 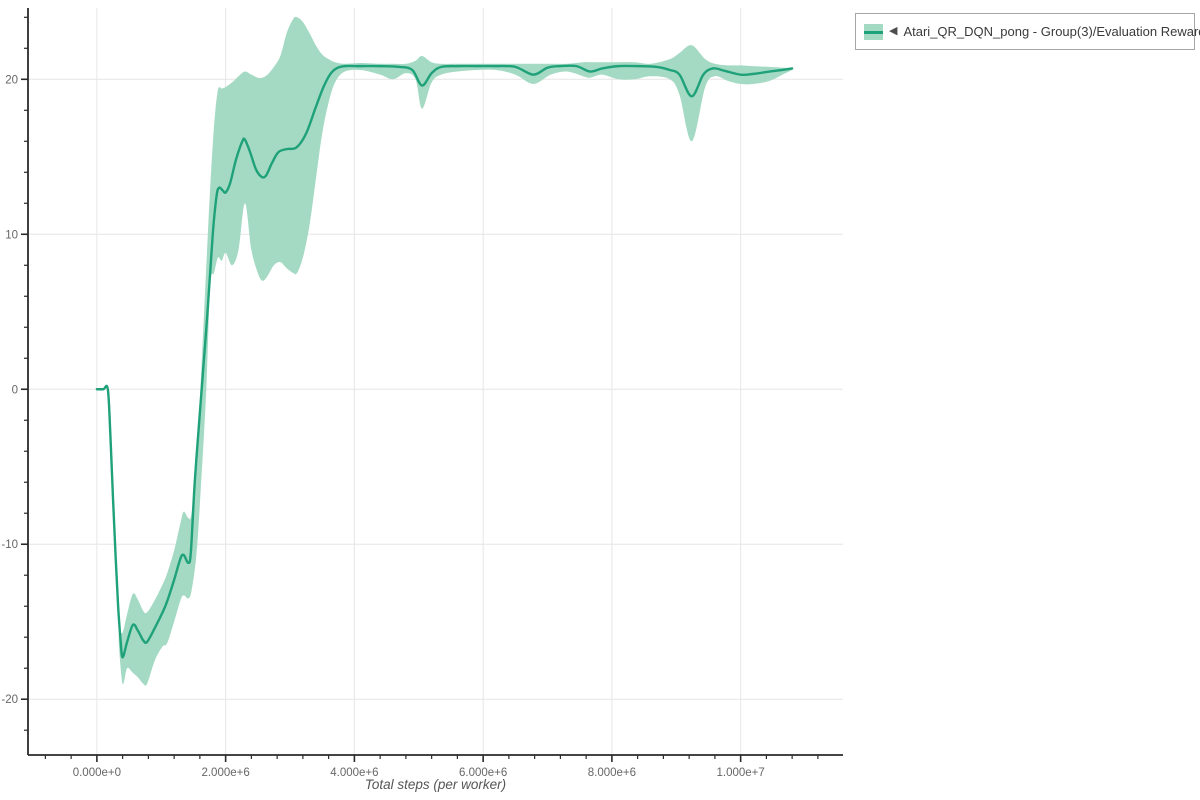 What do you see at coordinates (9, 545) in the screenshot?
I see `y-tick-label: -10` at bounding box center [9, 545].